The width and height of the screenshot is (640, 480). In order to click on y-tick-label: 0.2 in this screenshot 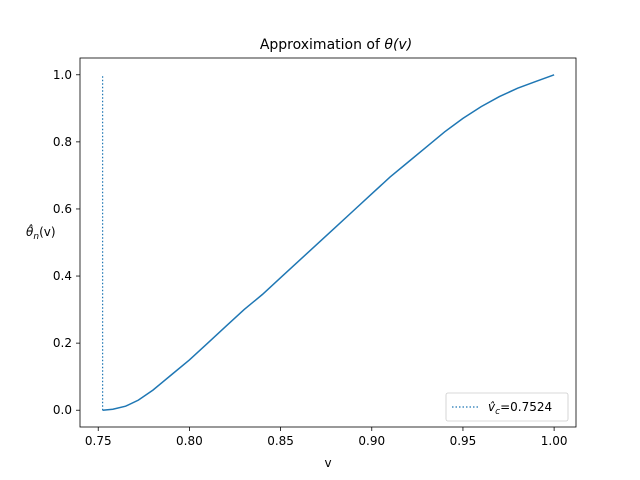, I will do `click(62, 343)`.